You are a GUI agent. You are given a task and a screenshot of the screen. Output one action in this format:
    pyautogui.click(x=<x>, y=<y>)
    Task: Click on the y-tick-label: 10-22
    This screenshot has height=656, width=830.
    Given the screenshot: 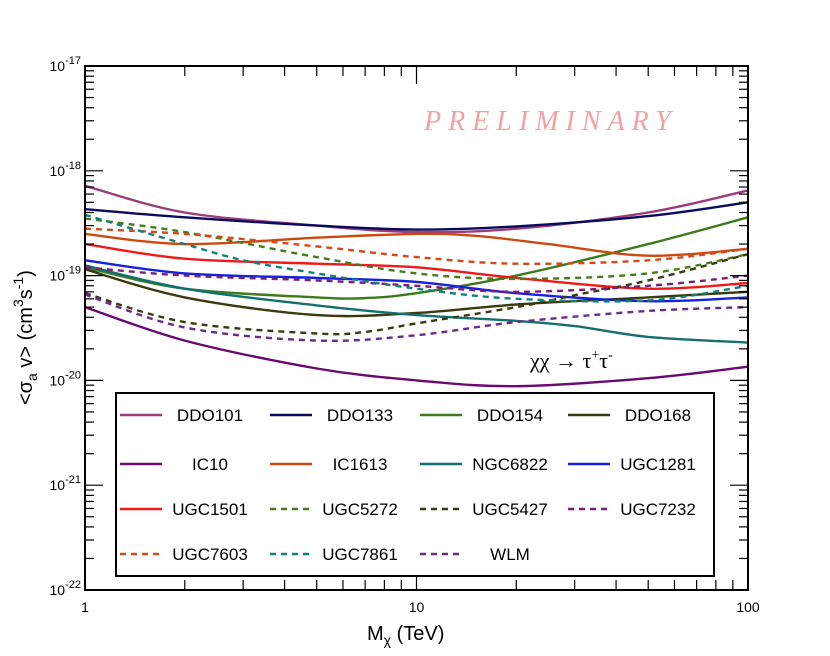 What is the action you would take?
    pyautogui.click(x=65, y=588)
    